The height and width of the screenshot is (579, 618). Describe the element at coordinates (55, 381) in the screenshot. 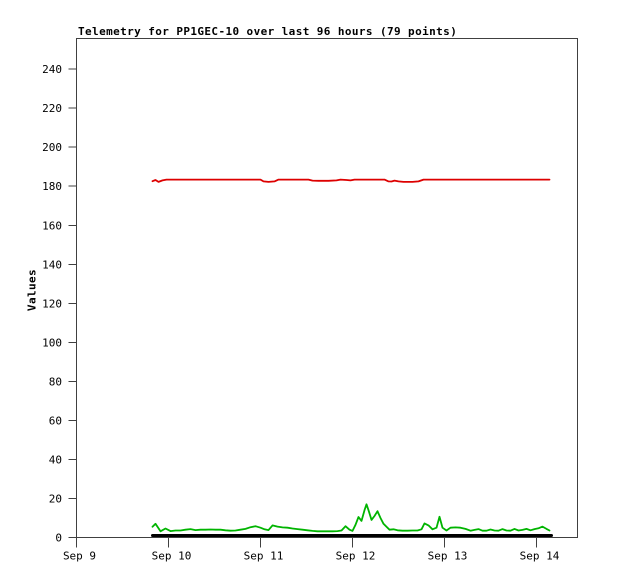

I see `y-axis-tick-label: 80` at that location.